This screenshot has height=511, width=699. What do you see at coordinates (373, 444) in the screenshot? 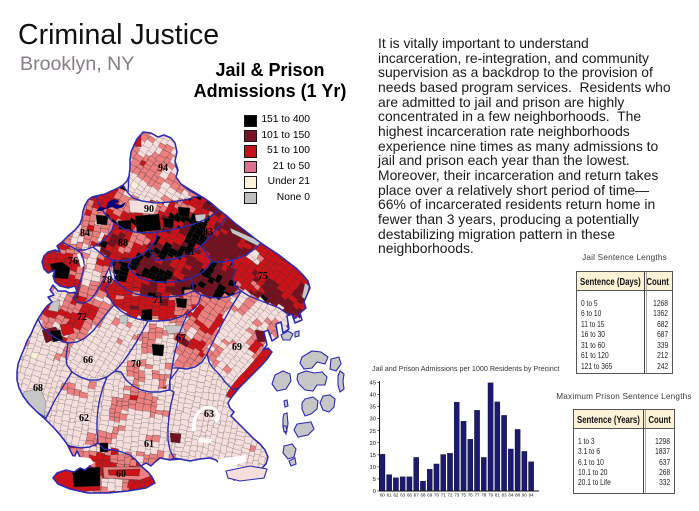
I see `svg-text: 20` at bounding box center [373, 444].